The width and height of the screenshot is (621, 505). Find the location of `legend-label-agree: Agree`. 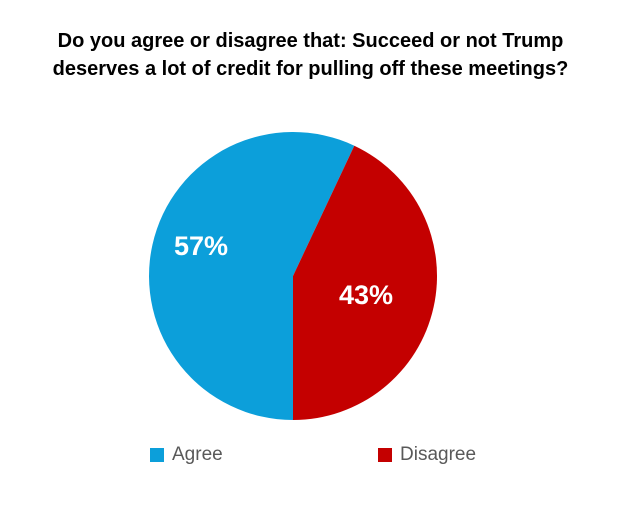

legend-label-agree: Agree is located at coordinates (197, 454).